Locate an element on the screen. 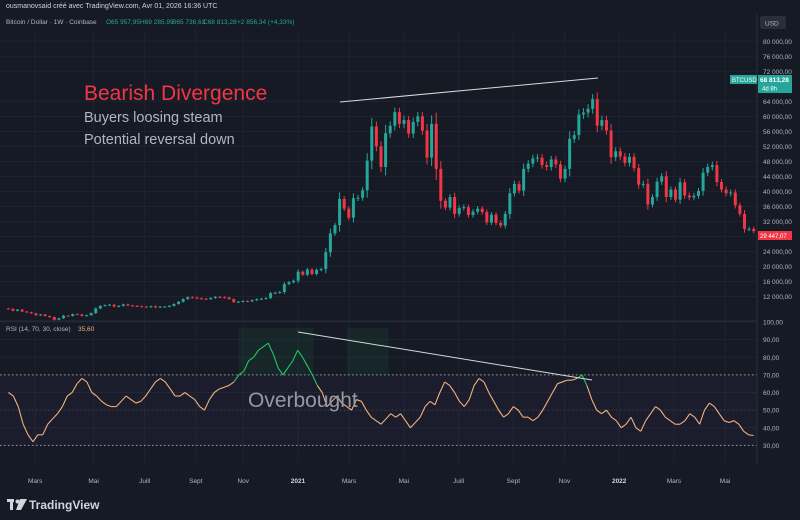 This screenshot has width=800, height=520. tradingview-logo-text: TradingView is located at coordinates (64, 505).